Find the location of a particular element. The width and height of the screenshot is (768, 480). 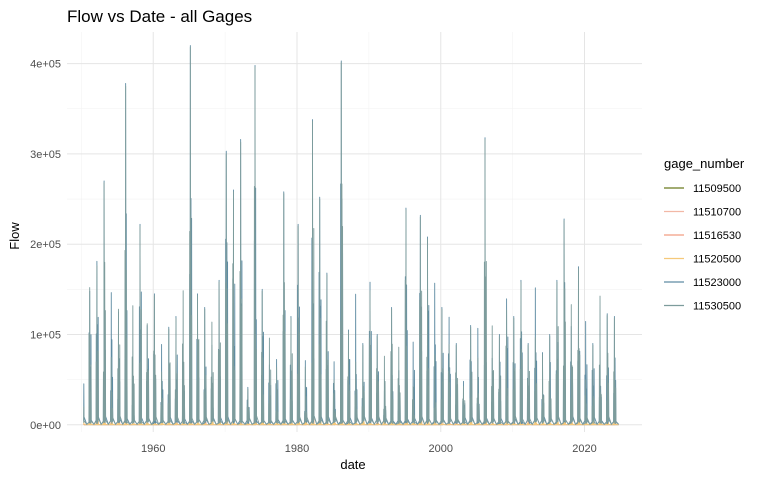

legend-label-11516530: 11516530 is located at coordinates (717, 236).